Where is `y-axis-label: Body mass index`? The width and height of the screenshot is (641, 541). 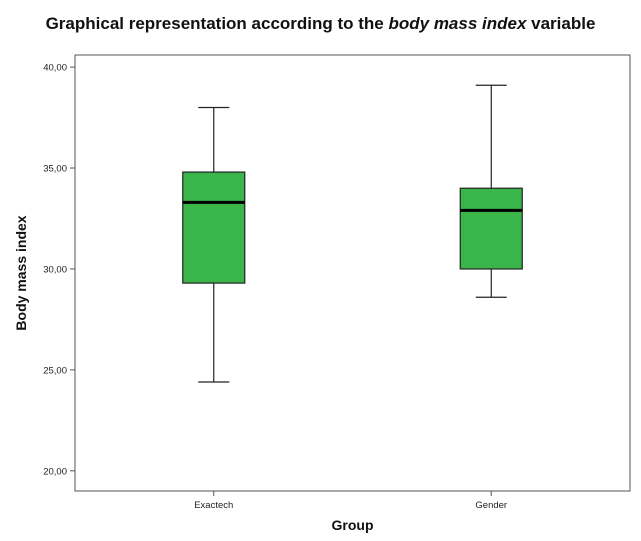
y-axis-label: Body mass index is located at coordinates (21, 272).